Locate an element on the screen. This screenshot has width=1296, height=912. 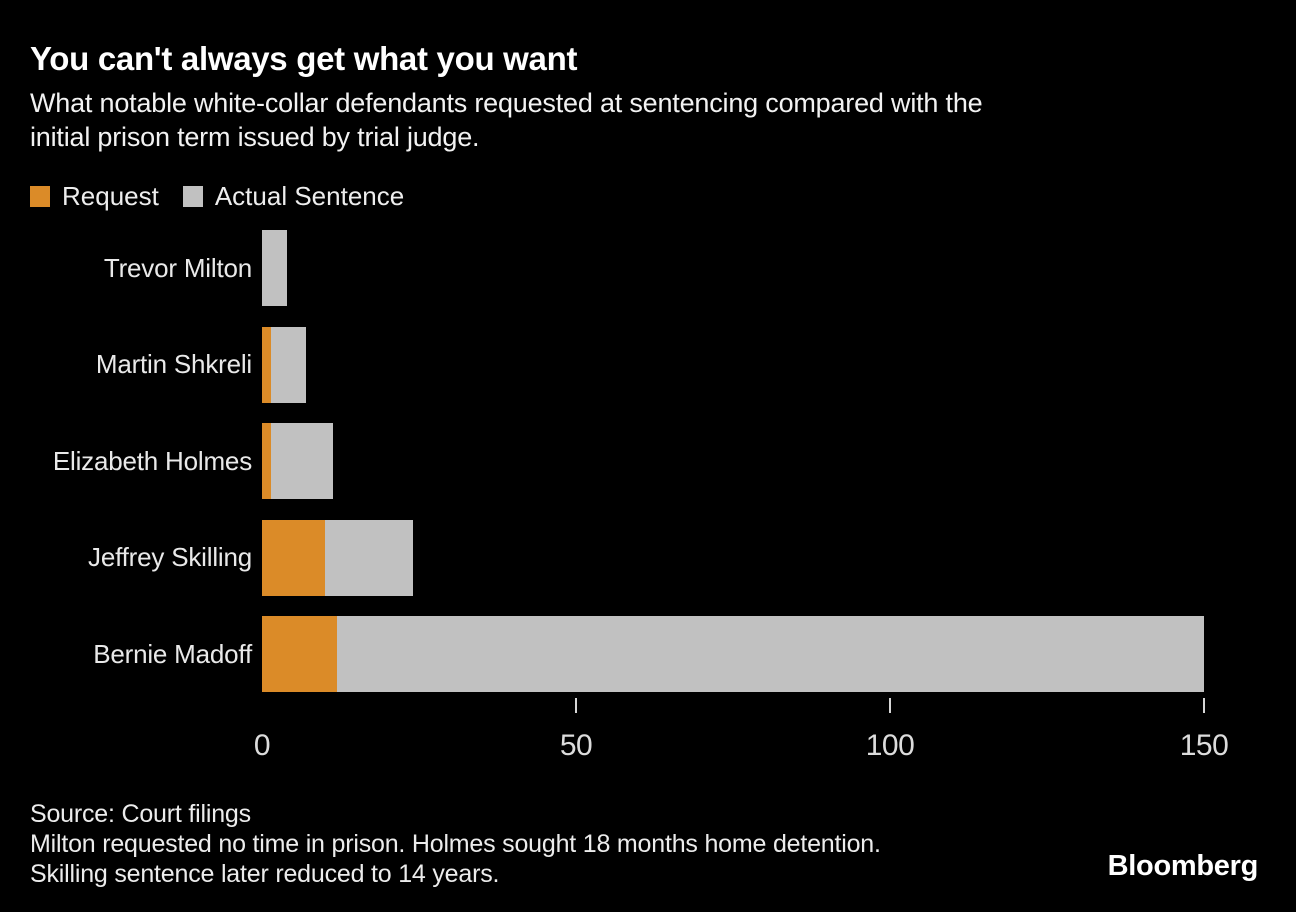
category-label: Jeffrey Skilling is located at coordinates (170, 557).